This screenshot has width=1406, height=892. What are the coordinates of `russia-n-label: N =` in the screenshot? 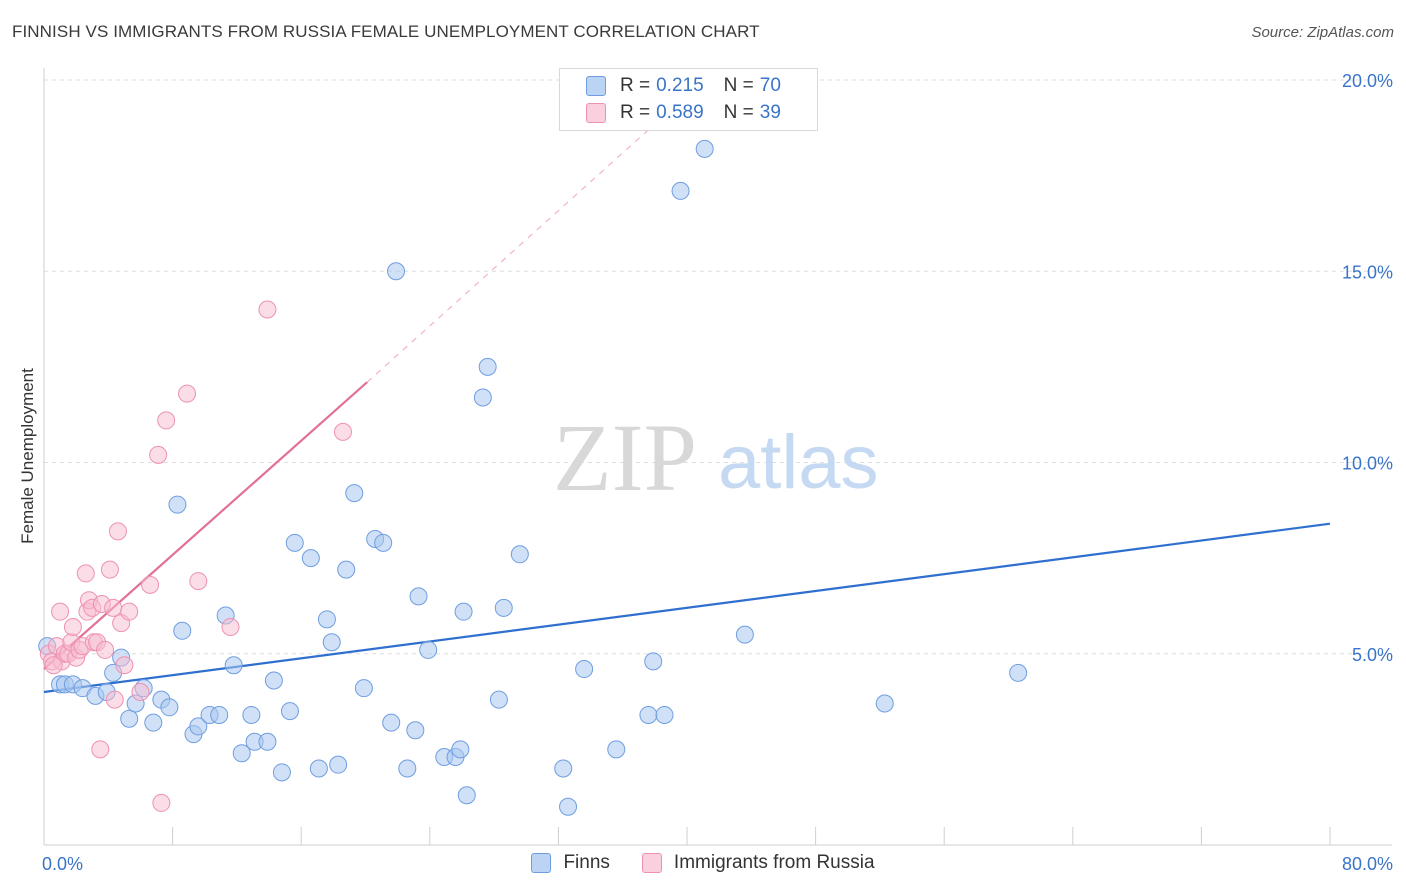 It's located at (738, 112).